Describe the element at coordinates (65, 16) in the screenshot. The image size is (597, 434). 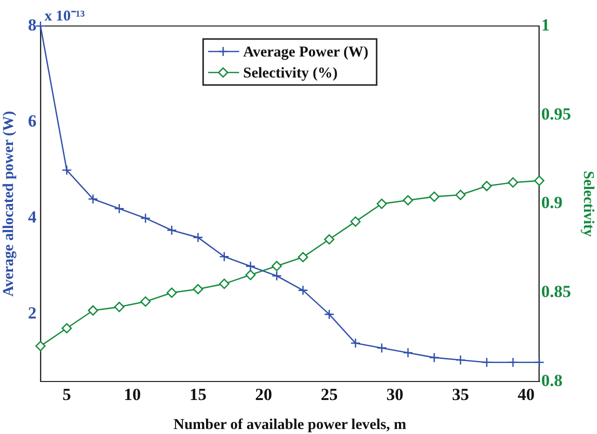
I see `text: x 10⁻¹³` at that location.